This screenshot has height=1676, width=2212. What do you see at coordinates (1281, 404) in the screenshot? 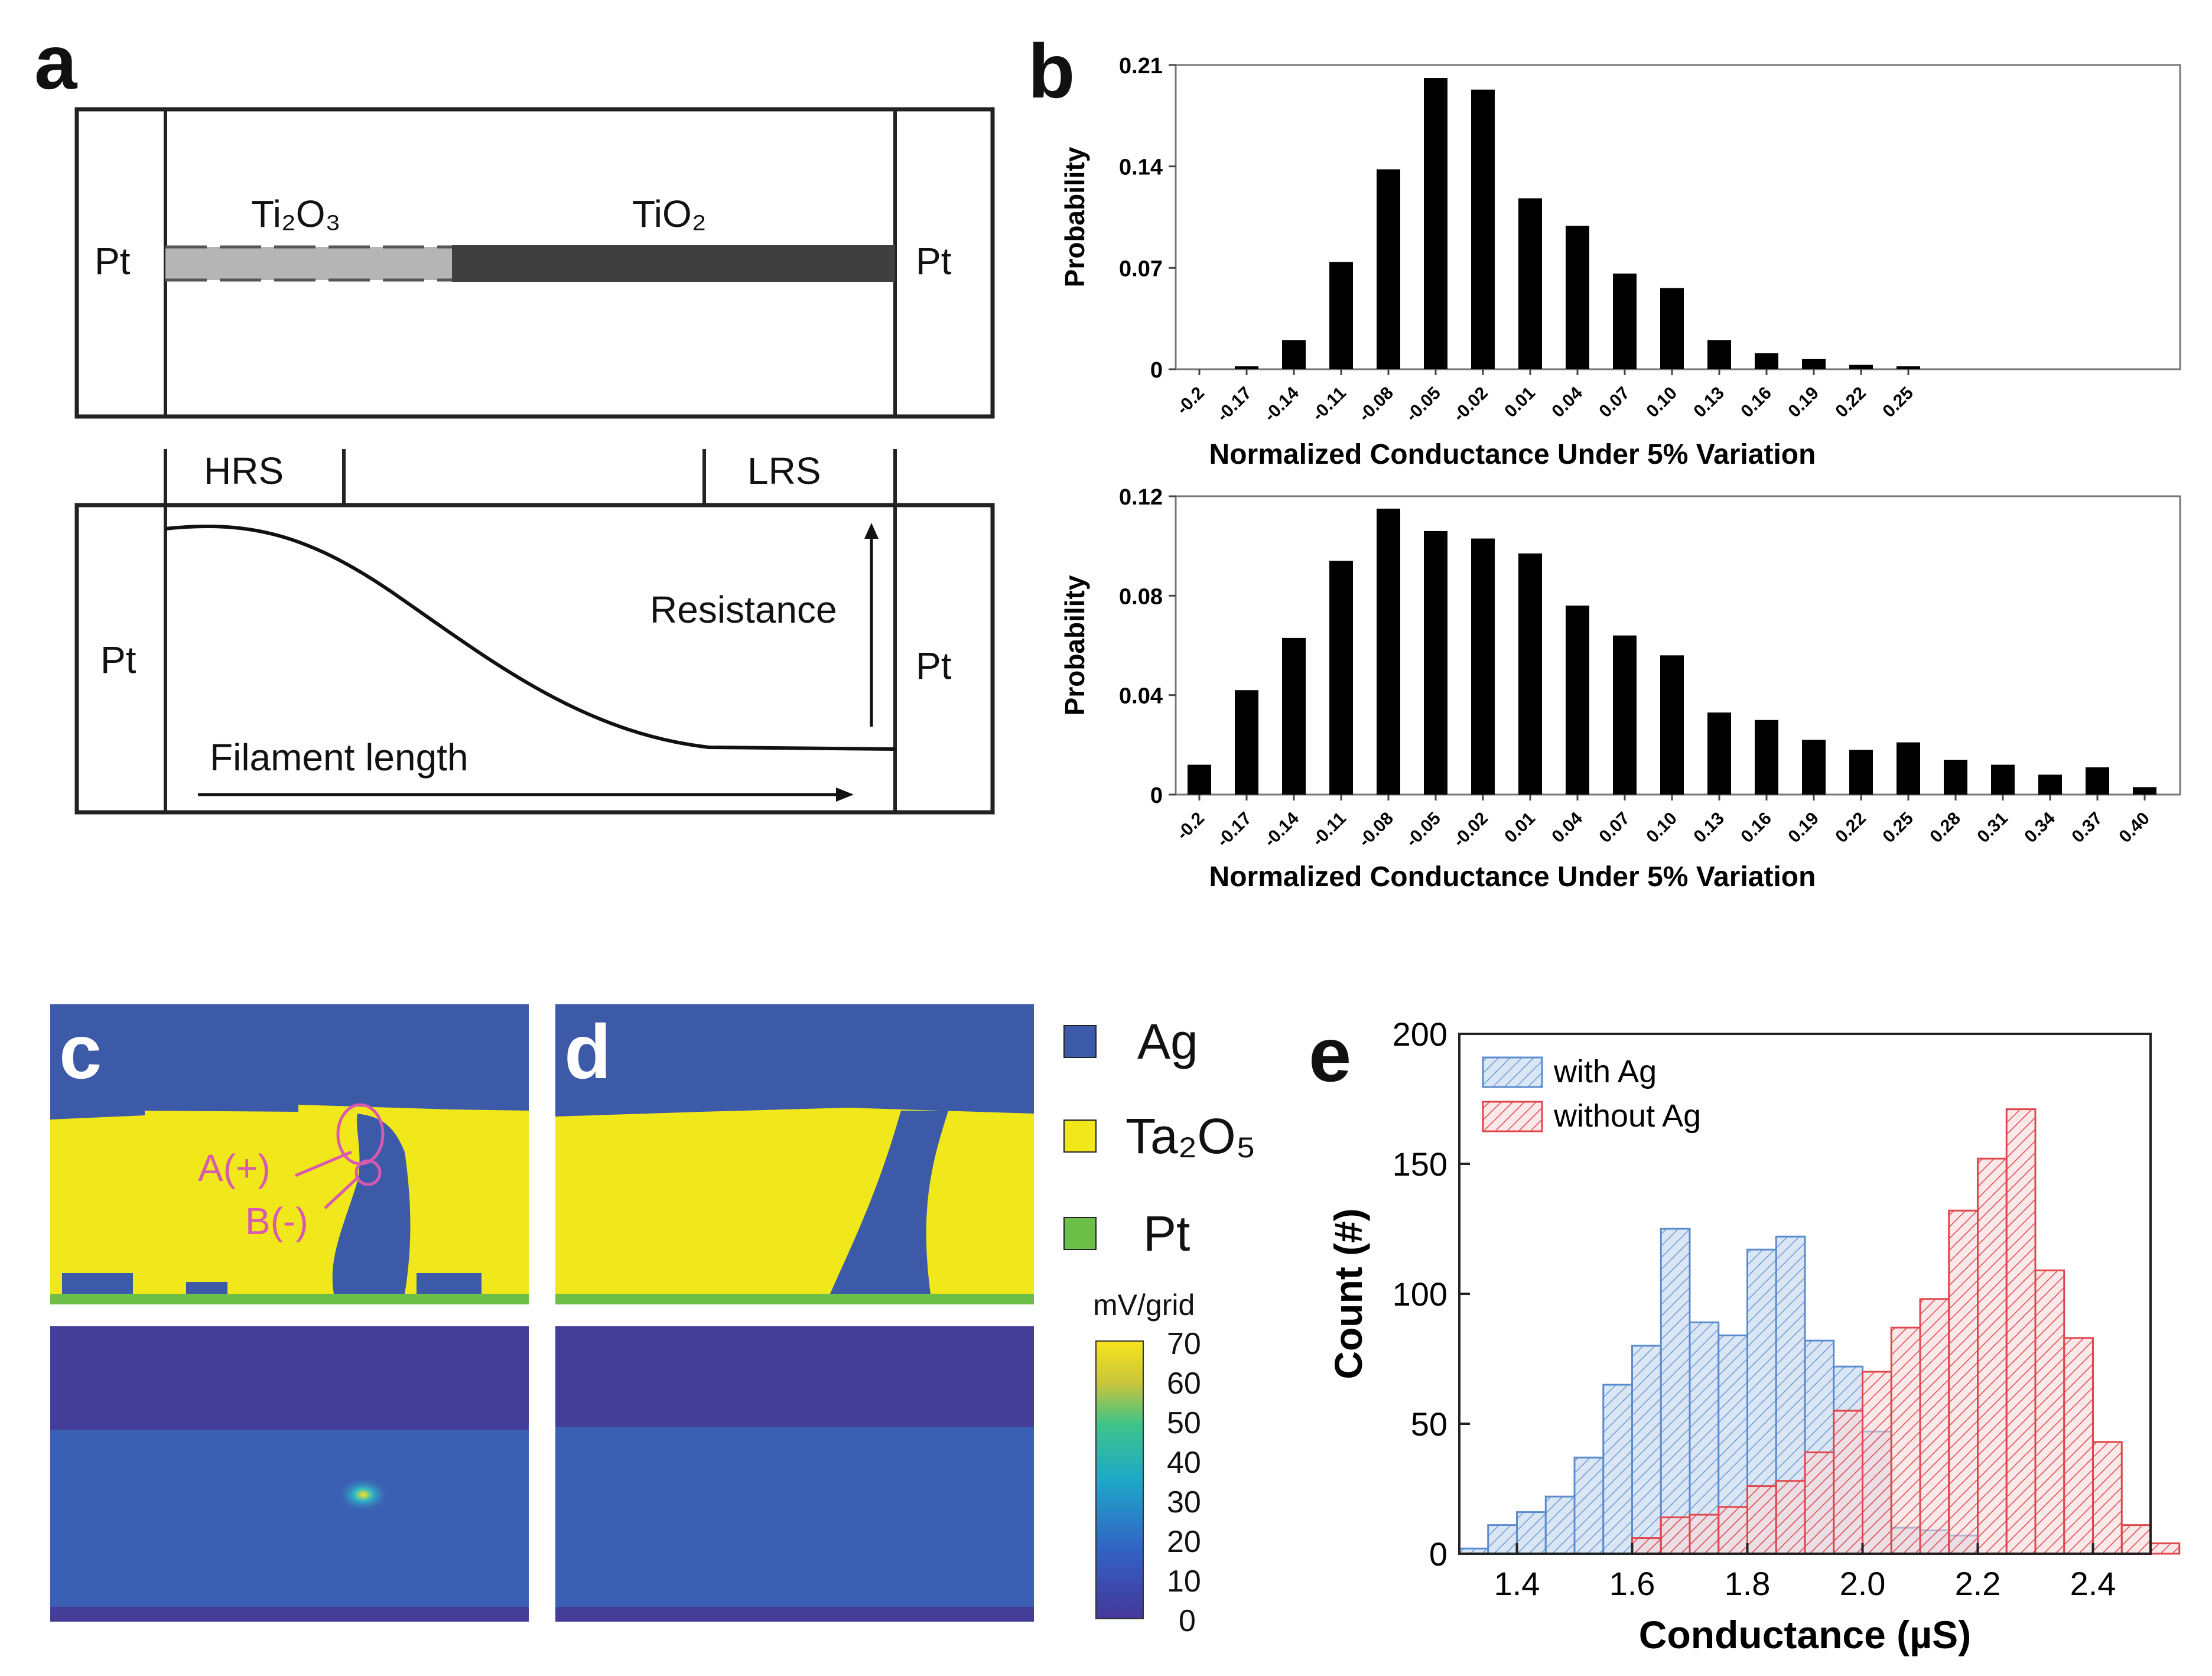
I see `x-tick-label: -0.14` at bounding box center [1281, 404].